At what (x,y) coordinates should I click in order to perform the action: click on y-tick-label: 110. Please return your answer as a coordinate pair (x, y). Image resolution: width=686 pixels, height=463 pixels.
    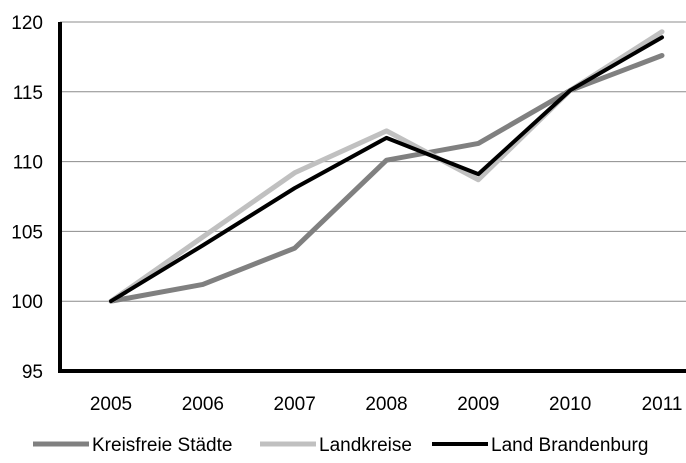
    Looking at the image, I should click on (28, 163).